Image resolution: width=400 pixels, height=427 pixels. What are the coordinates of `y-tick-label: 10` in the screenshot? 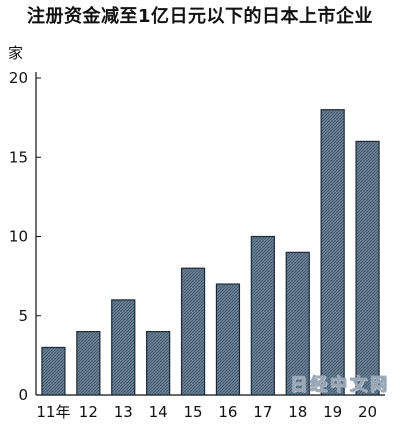 It's located at (18, 237).